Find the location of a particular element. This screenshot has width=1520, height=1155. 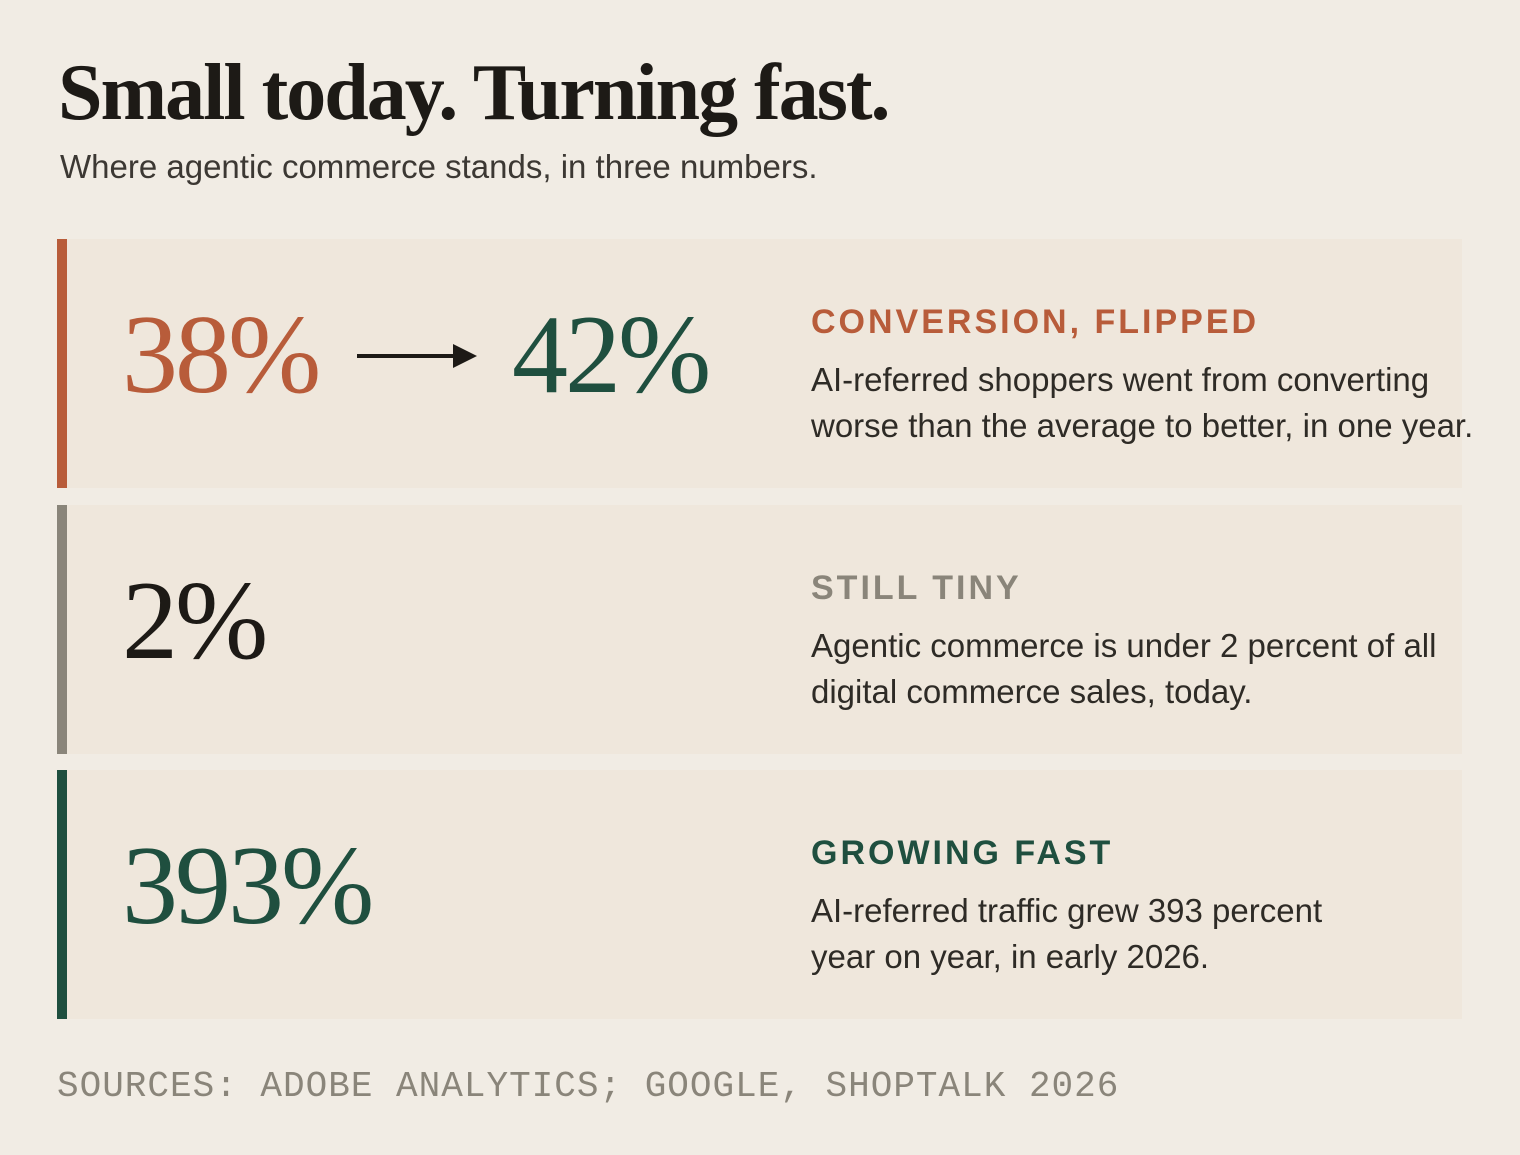

body-line: AI-referred traffic grew 393 percent is located at coordinates (1067, 910).